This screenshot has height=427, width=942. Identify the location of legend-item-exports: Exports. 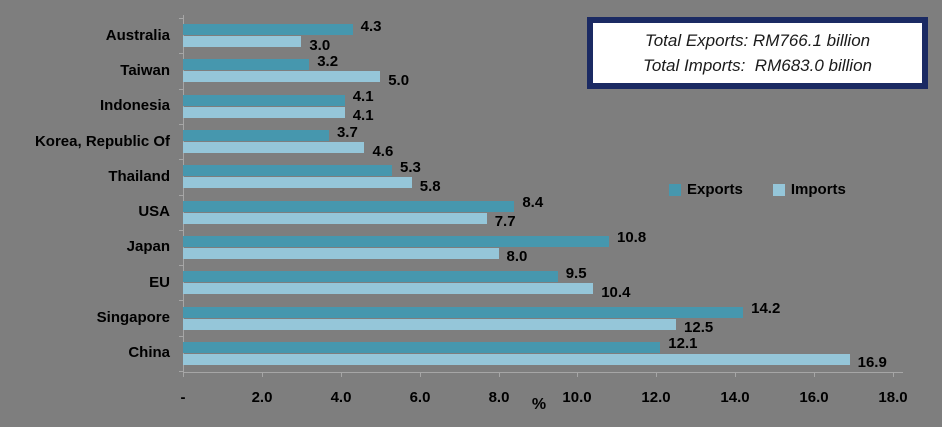
(706, 189).